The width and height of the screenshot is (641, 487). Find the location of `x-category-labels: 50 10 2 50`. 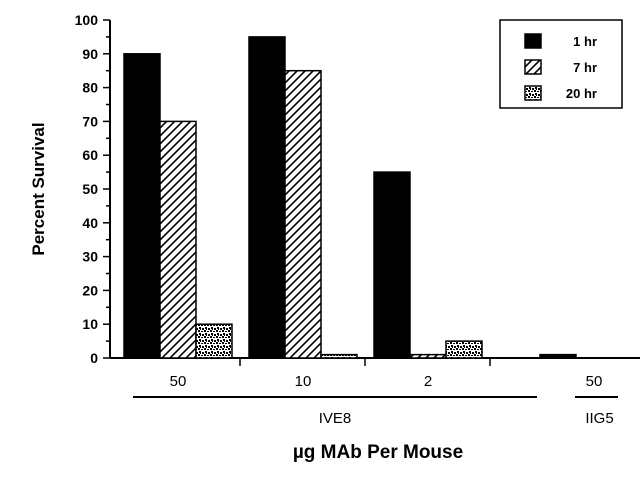

x-category-labels: 50 10 2 50 is located at coordinates (386, 381).